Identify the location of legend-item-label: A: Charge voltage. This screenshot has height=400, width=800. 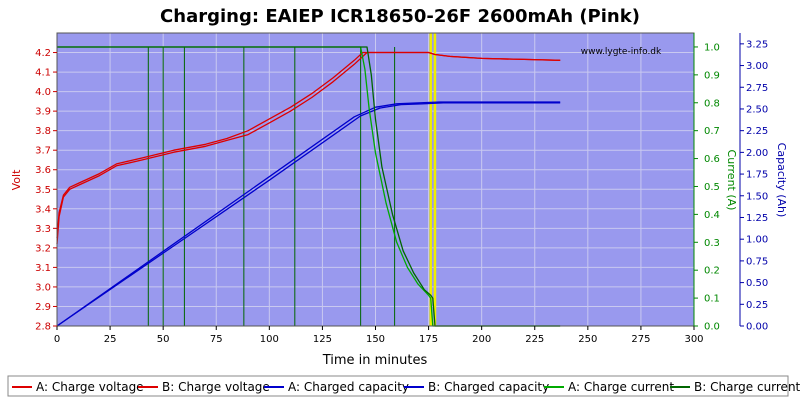
(90, 387).